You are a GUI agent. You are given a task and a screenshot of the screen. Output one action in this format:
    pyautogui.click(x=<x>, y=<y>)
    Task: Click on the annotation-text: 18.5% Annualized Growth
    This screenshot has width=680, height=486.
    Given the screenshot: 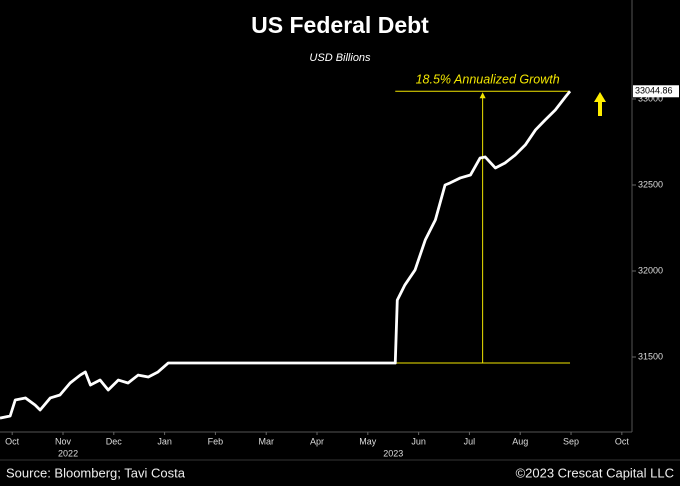 What is the action you would take?
    pyautogui.click(x=488, y=80)
    